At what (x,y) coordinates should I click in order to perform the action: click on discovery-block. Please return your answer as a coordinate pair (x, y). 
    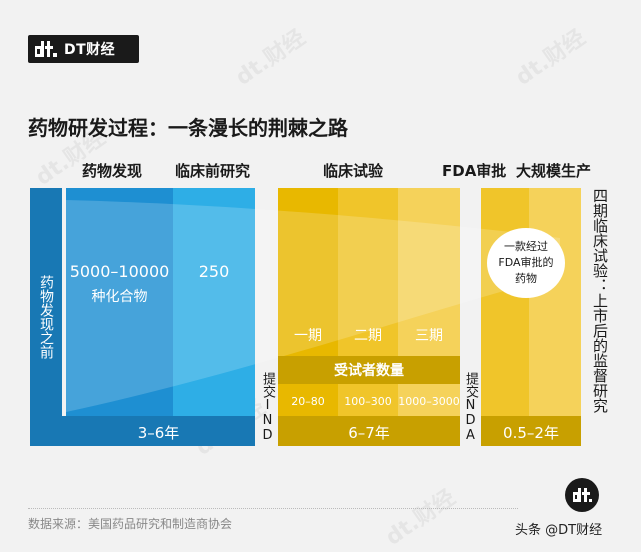
    Looking at the image, I should click on (119, 317).